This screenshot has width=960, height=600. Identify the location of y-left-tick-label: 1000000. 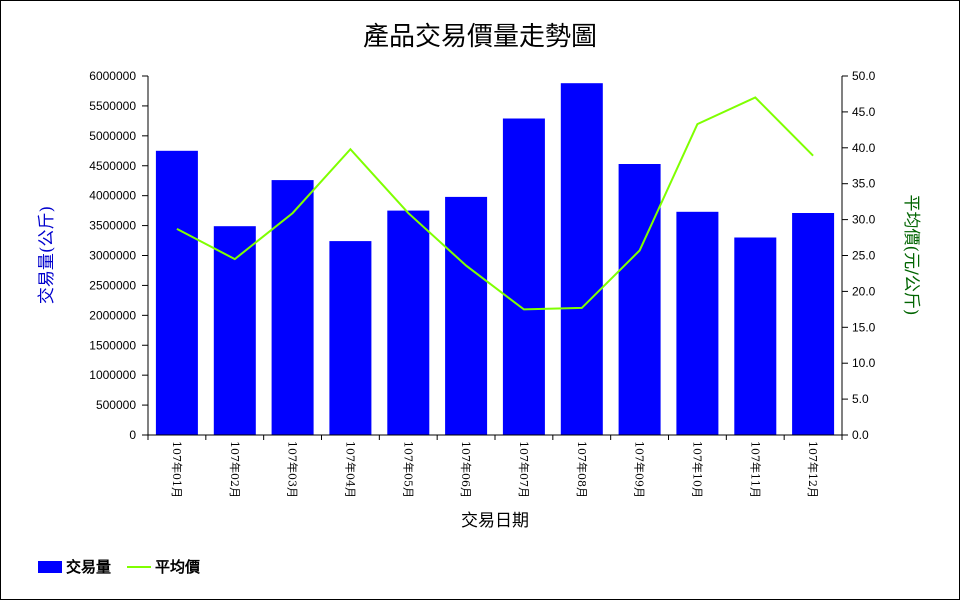
(112, 375).